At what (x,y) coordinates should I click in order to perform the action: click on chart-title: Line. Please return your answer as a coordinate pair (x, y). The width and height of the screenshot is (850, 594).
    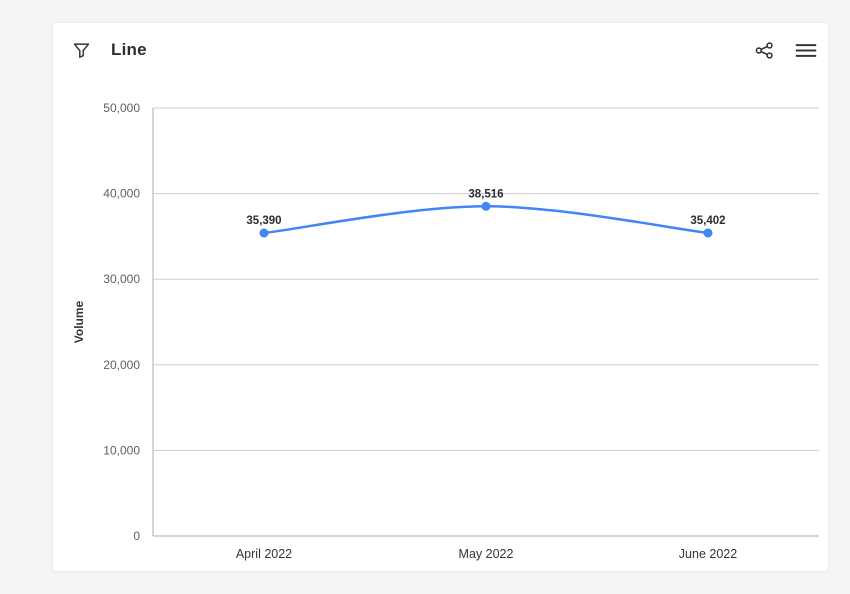
    Looking at the image, I should click on (129, 49).